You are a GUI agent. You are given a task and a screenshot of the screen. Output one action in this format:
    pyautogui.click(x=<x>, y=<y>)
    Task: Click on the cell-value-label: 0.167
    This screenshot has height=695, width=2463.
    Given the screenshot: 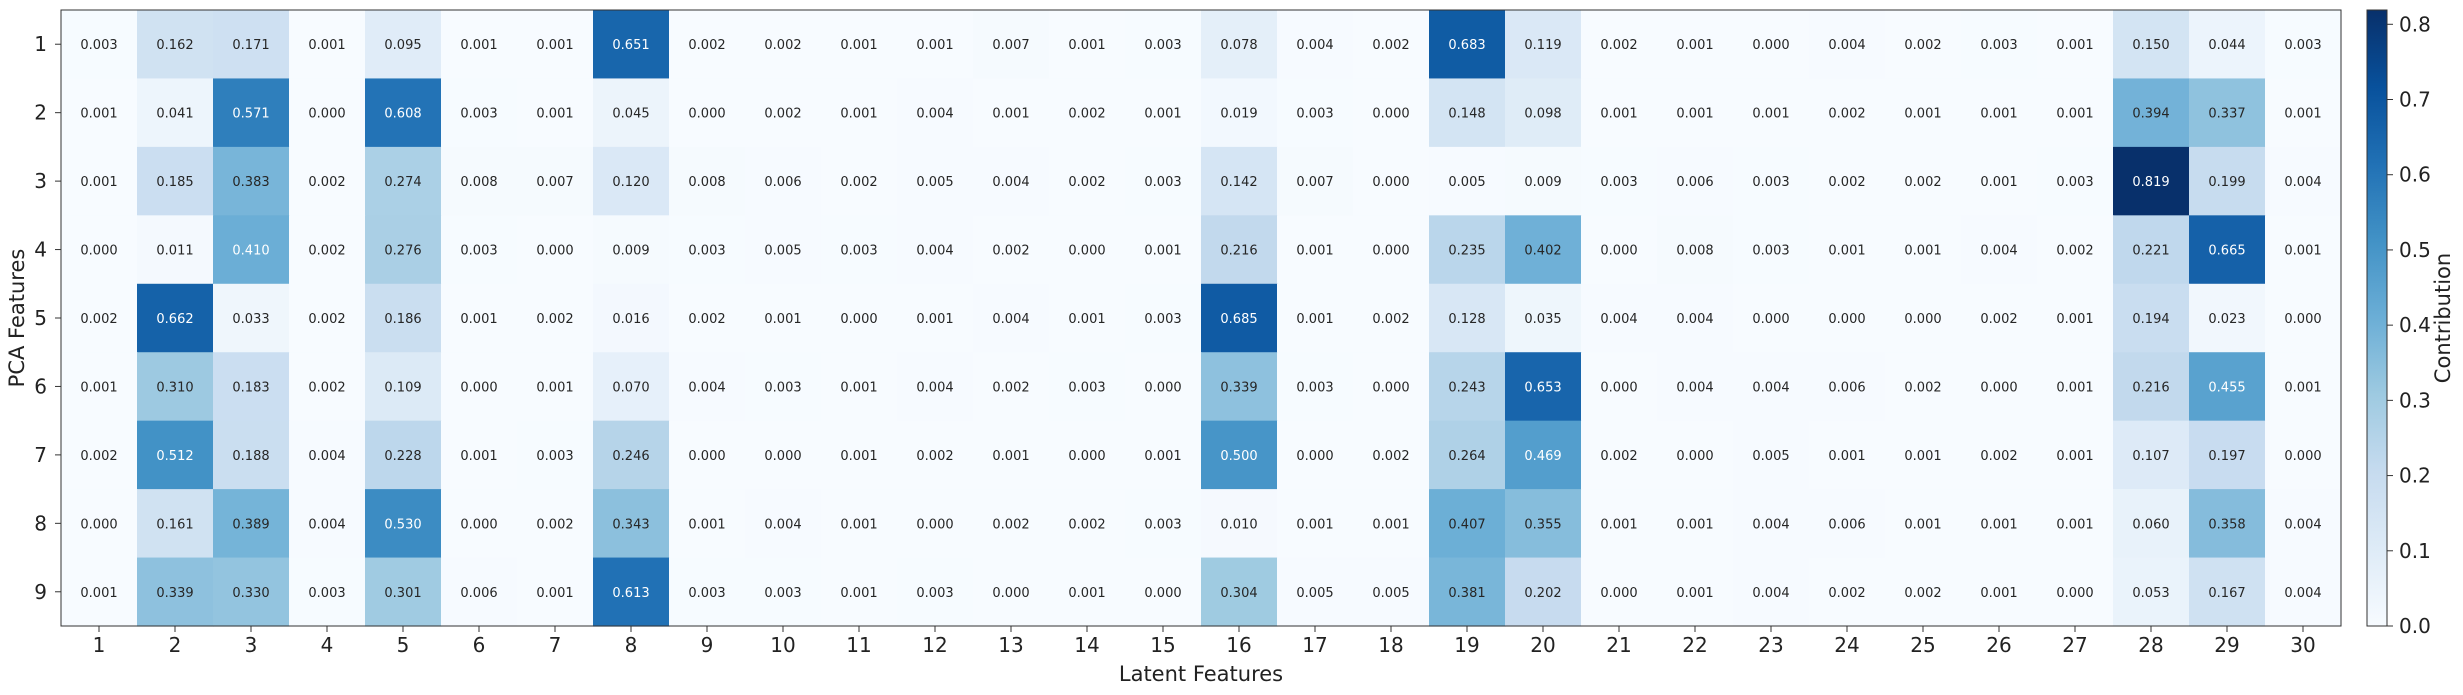 What is the action you would take?
    pyautogui.click(x=2226, y=593)
    